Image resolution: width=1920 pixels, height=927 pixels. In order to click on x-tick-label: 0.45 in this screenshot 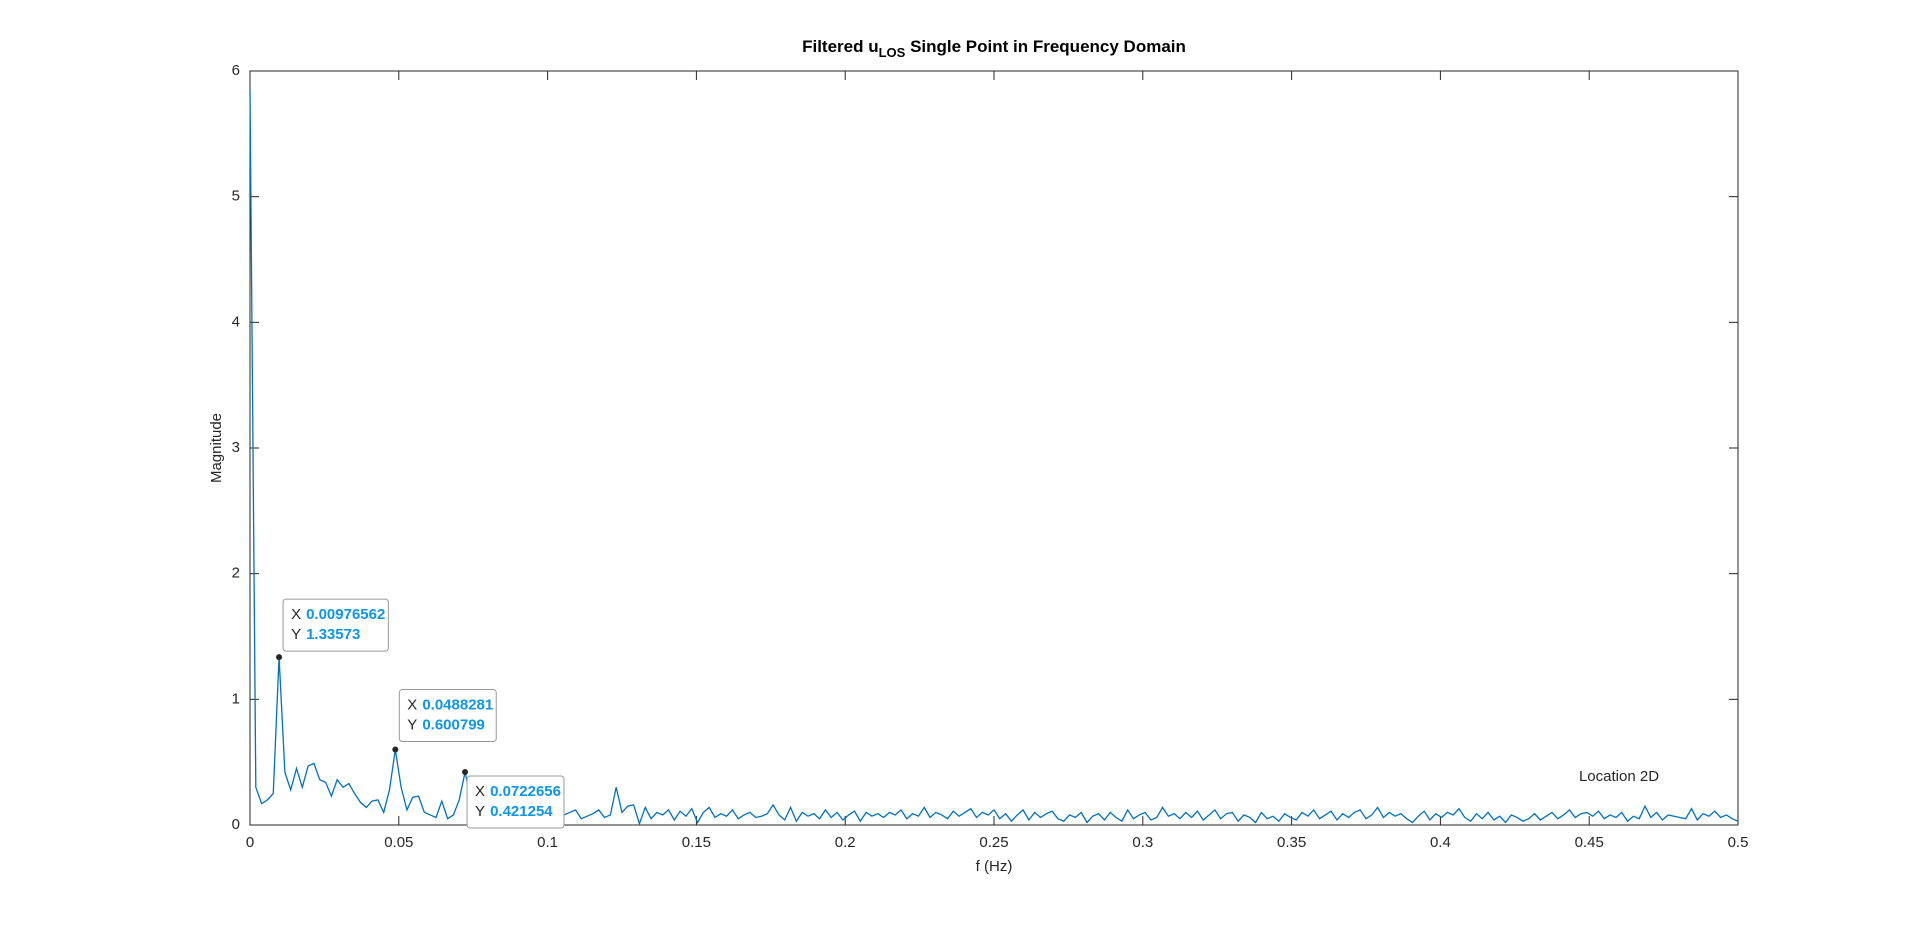, I will do `click(1589, 842)`.